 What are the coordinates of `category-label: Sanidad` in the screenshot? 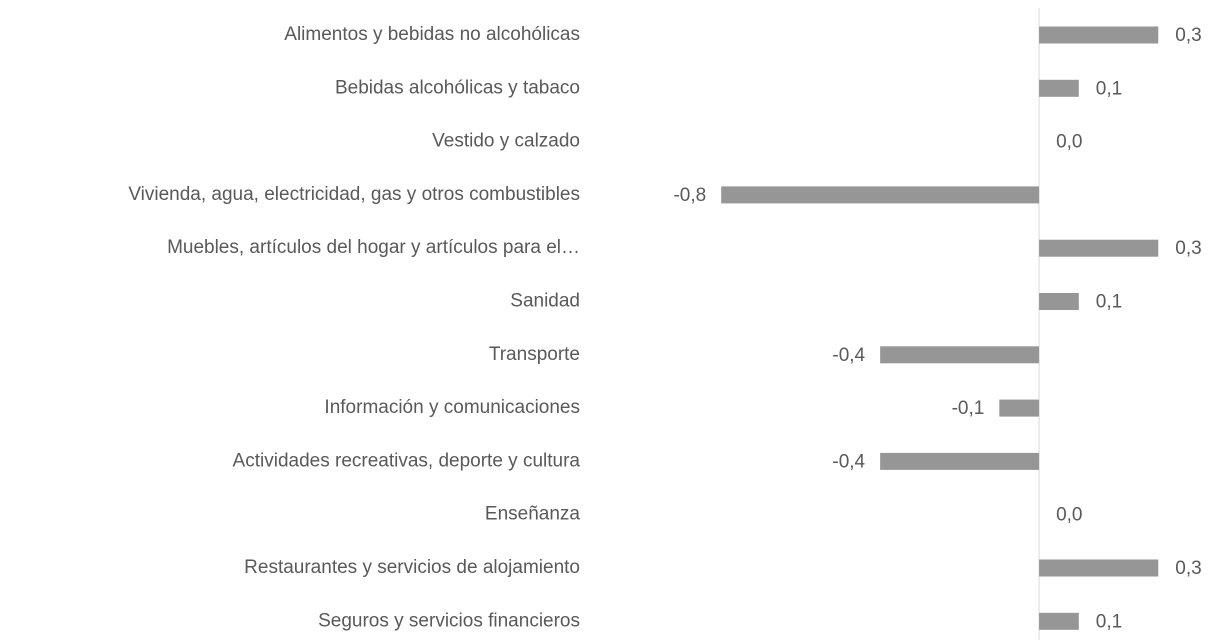 It's located at (545, 301).